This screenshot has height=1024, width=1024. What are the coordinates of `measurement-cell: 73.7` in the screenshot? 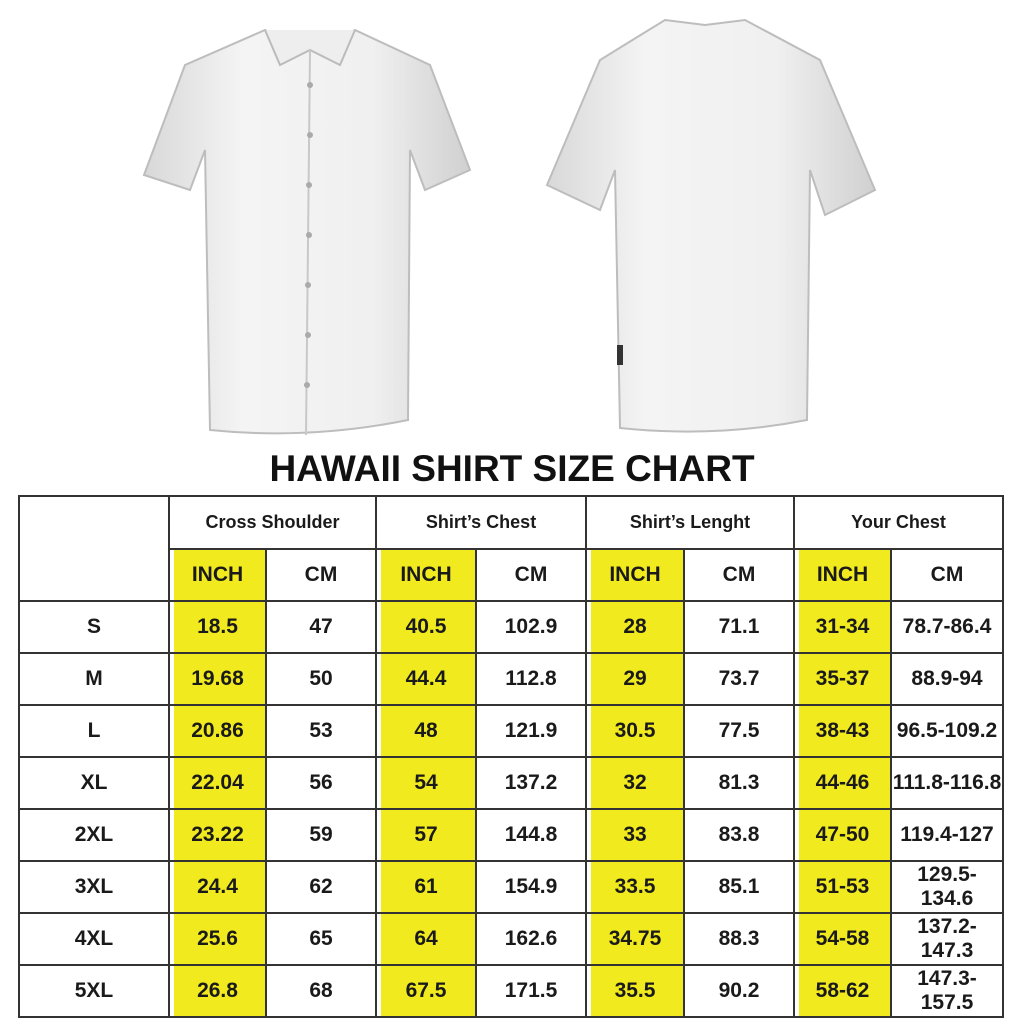 It's located at (739, 679).